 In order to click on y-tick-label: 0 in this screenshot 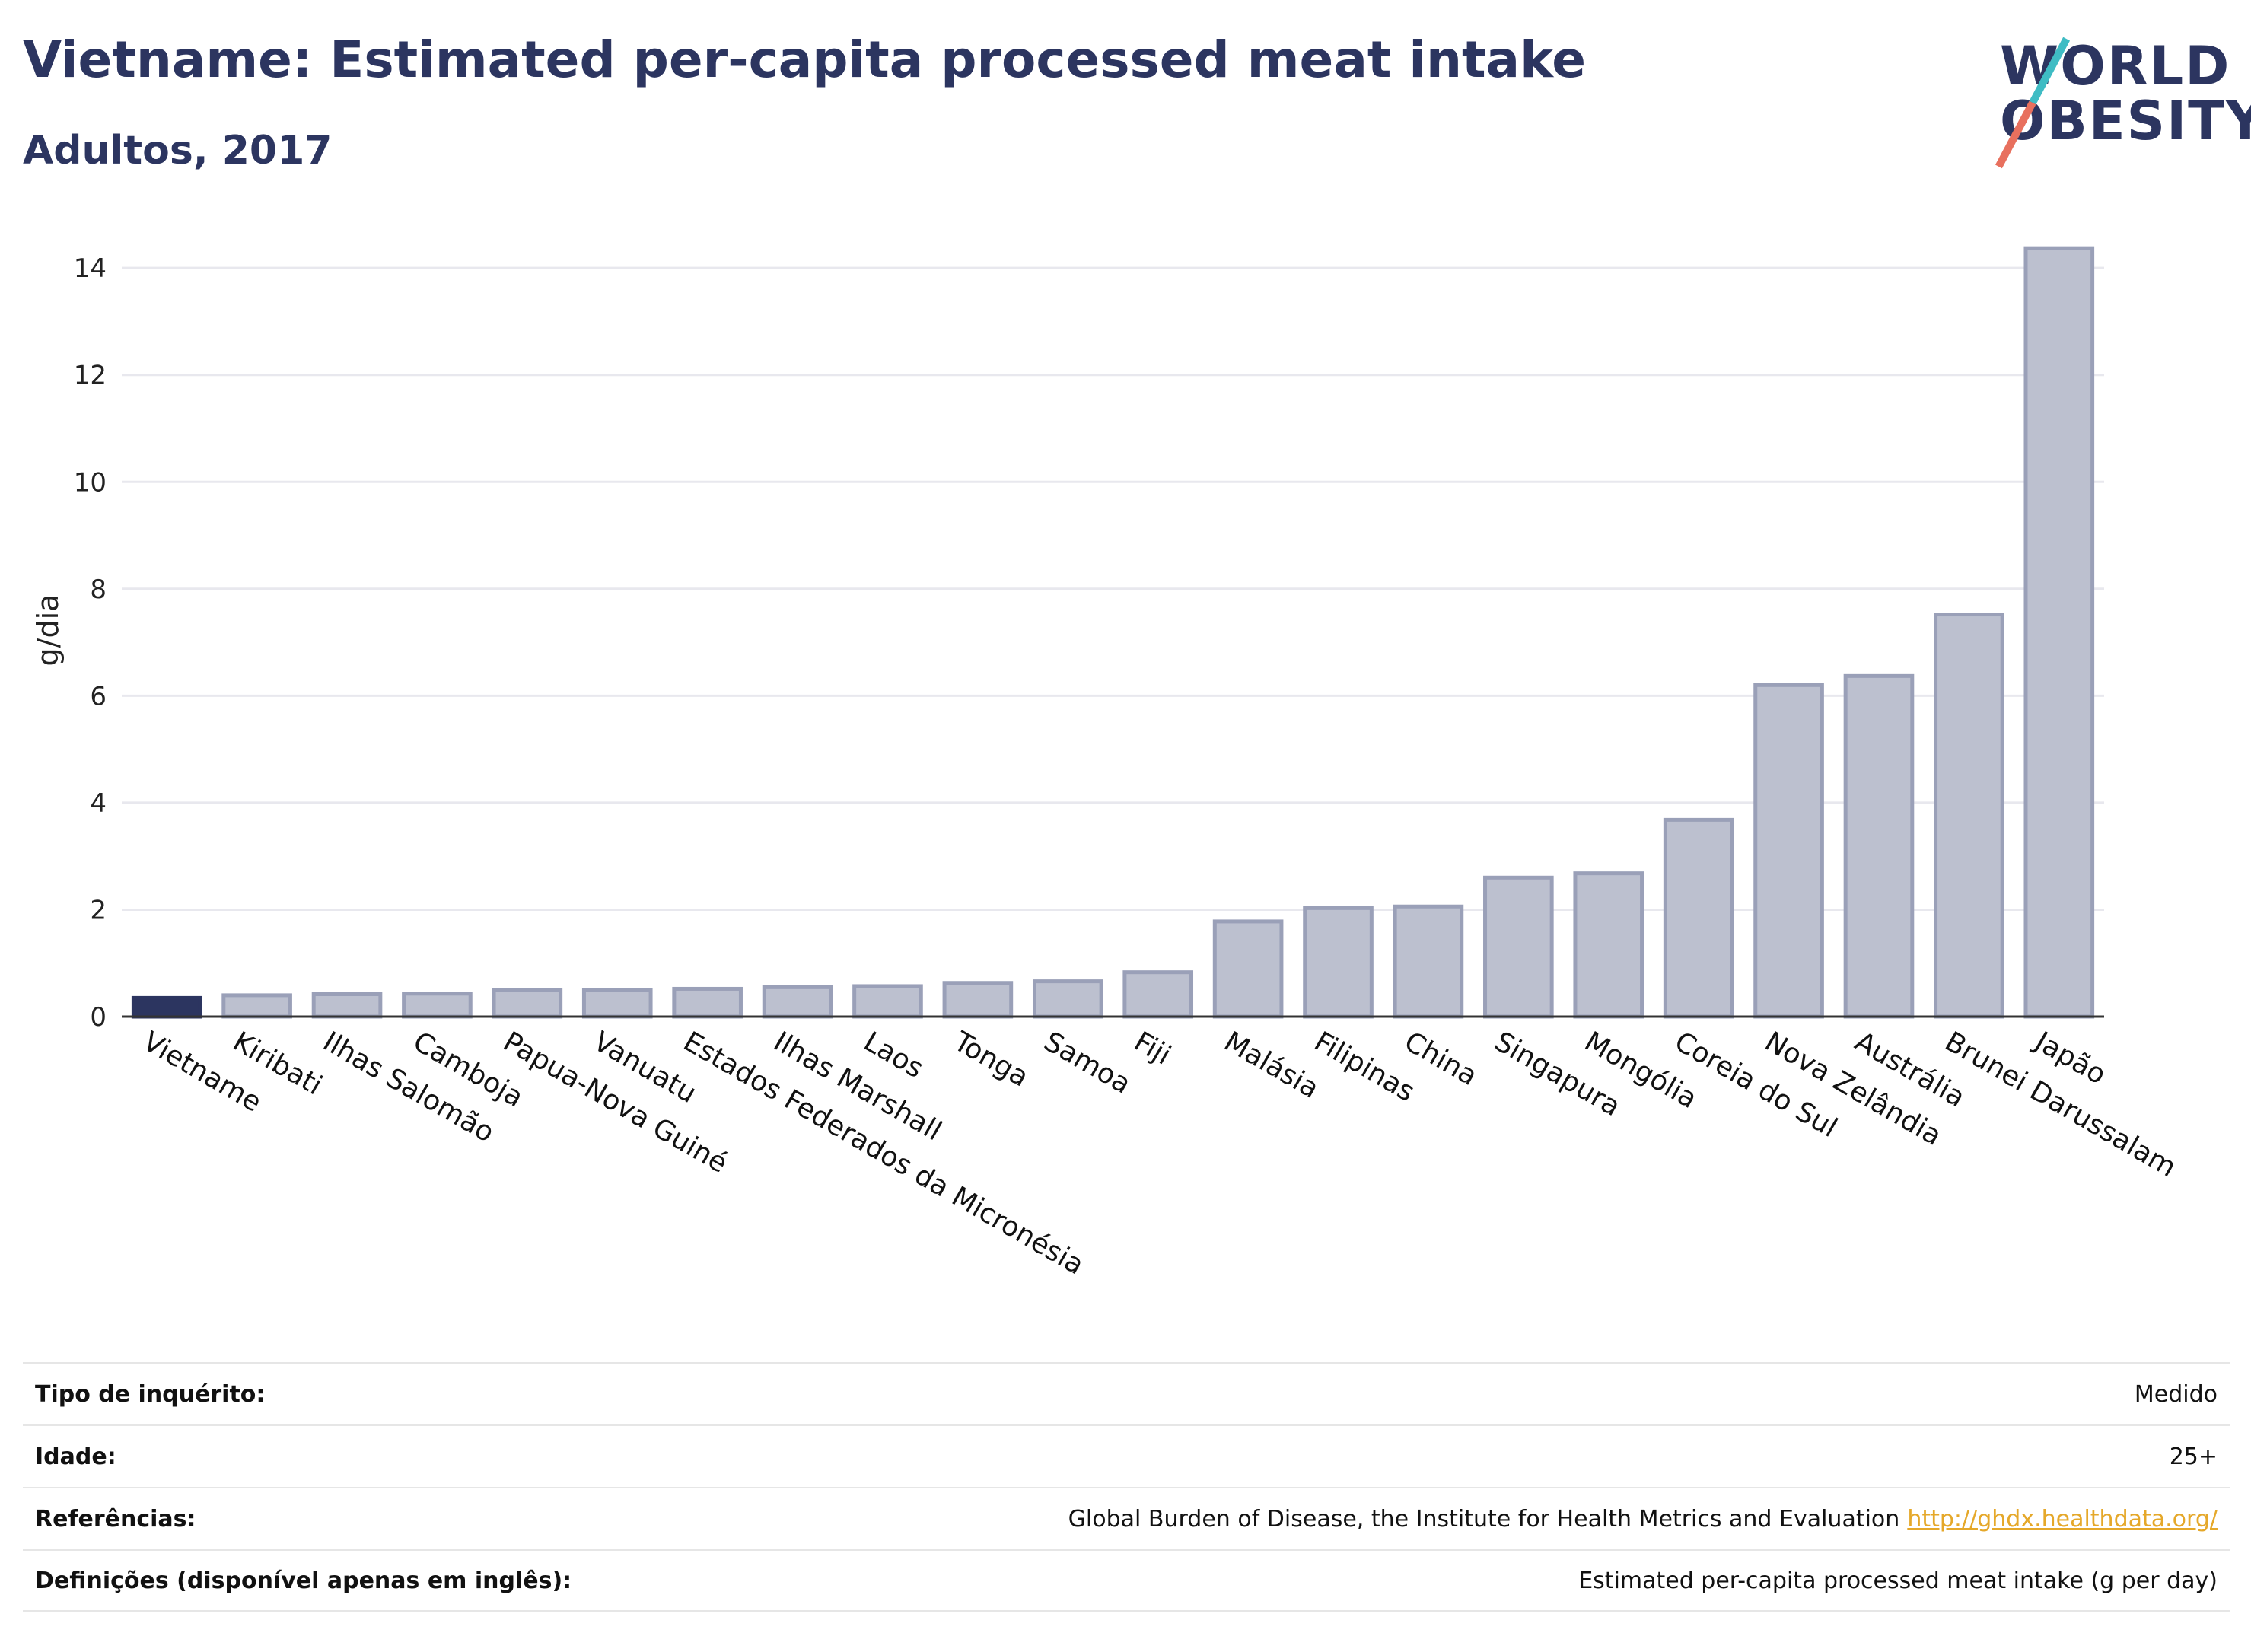, I will do `click(98, 1017)`.